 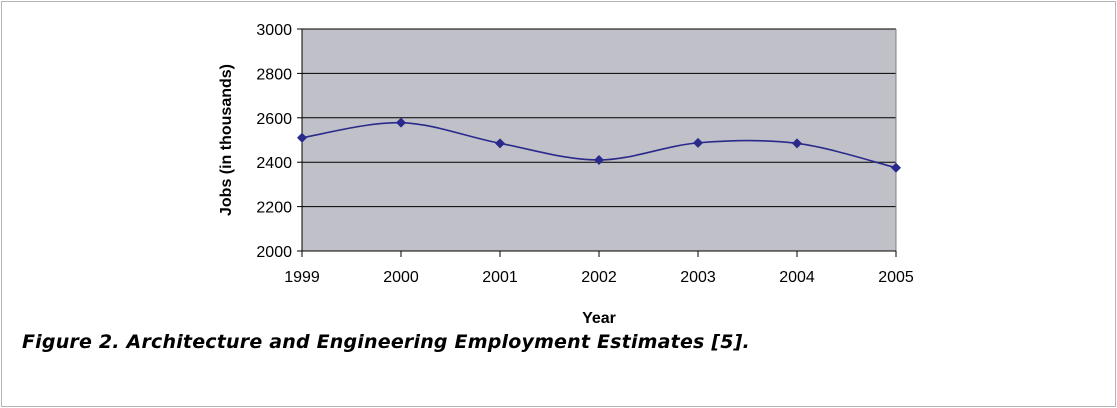 What do you see at coordinates (279, 141) in the screenshot?
I see `y-axis: 2000 2200 2400 2600 2800 3000` at bounding box center [279, 141].